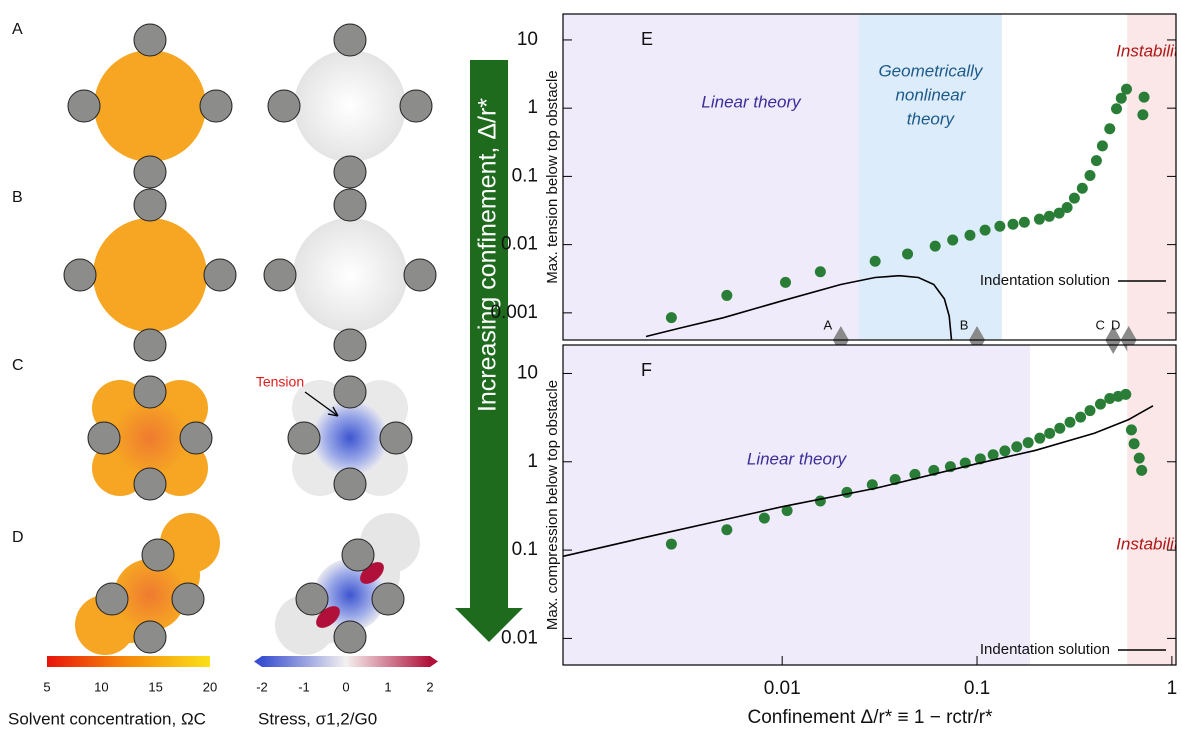 Image resolution: width=1182 pixels, height=733 pixels. What do you see at coordinates (552, 505) in the screenshot?
I see `y-axis-label: Max. compression below top obstacle` at bounding box center [552, 505].